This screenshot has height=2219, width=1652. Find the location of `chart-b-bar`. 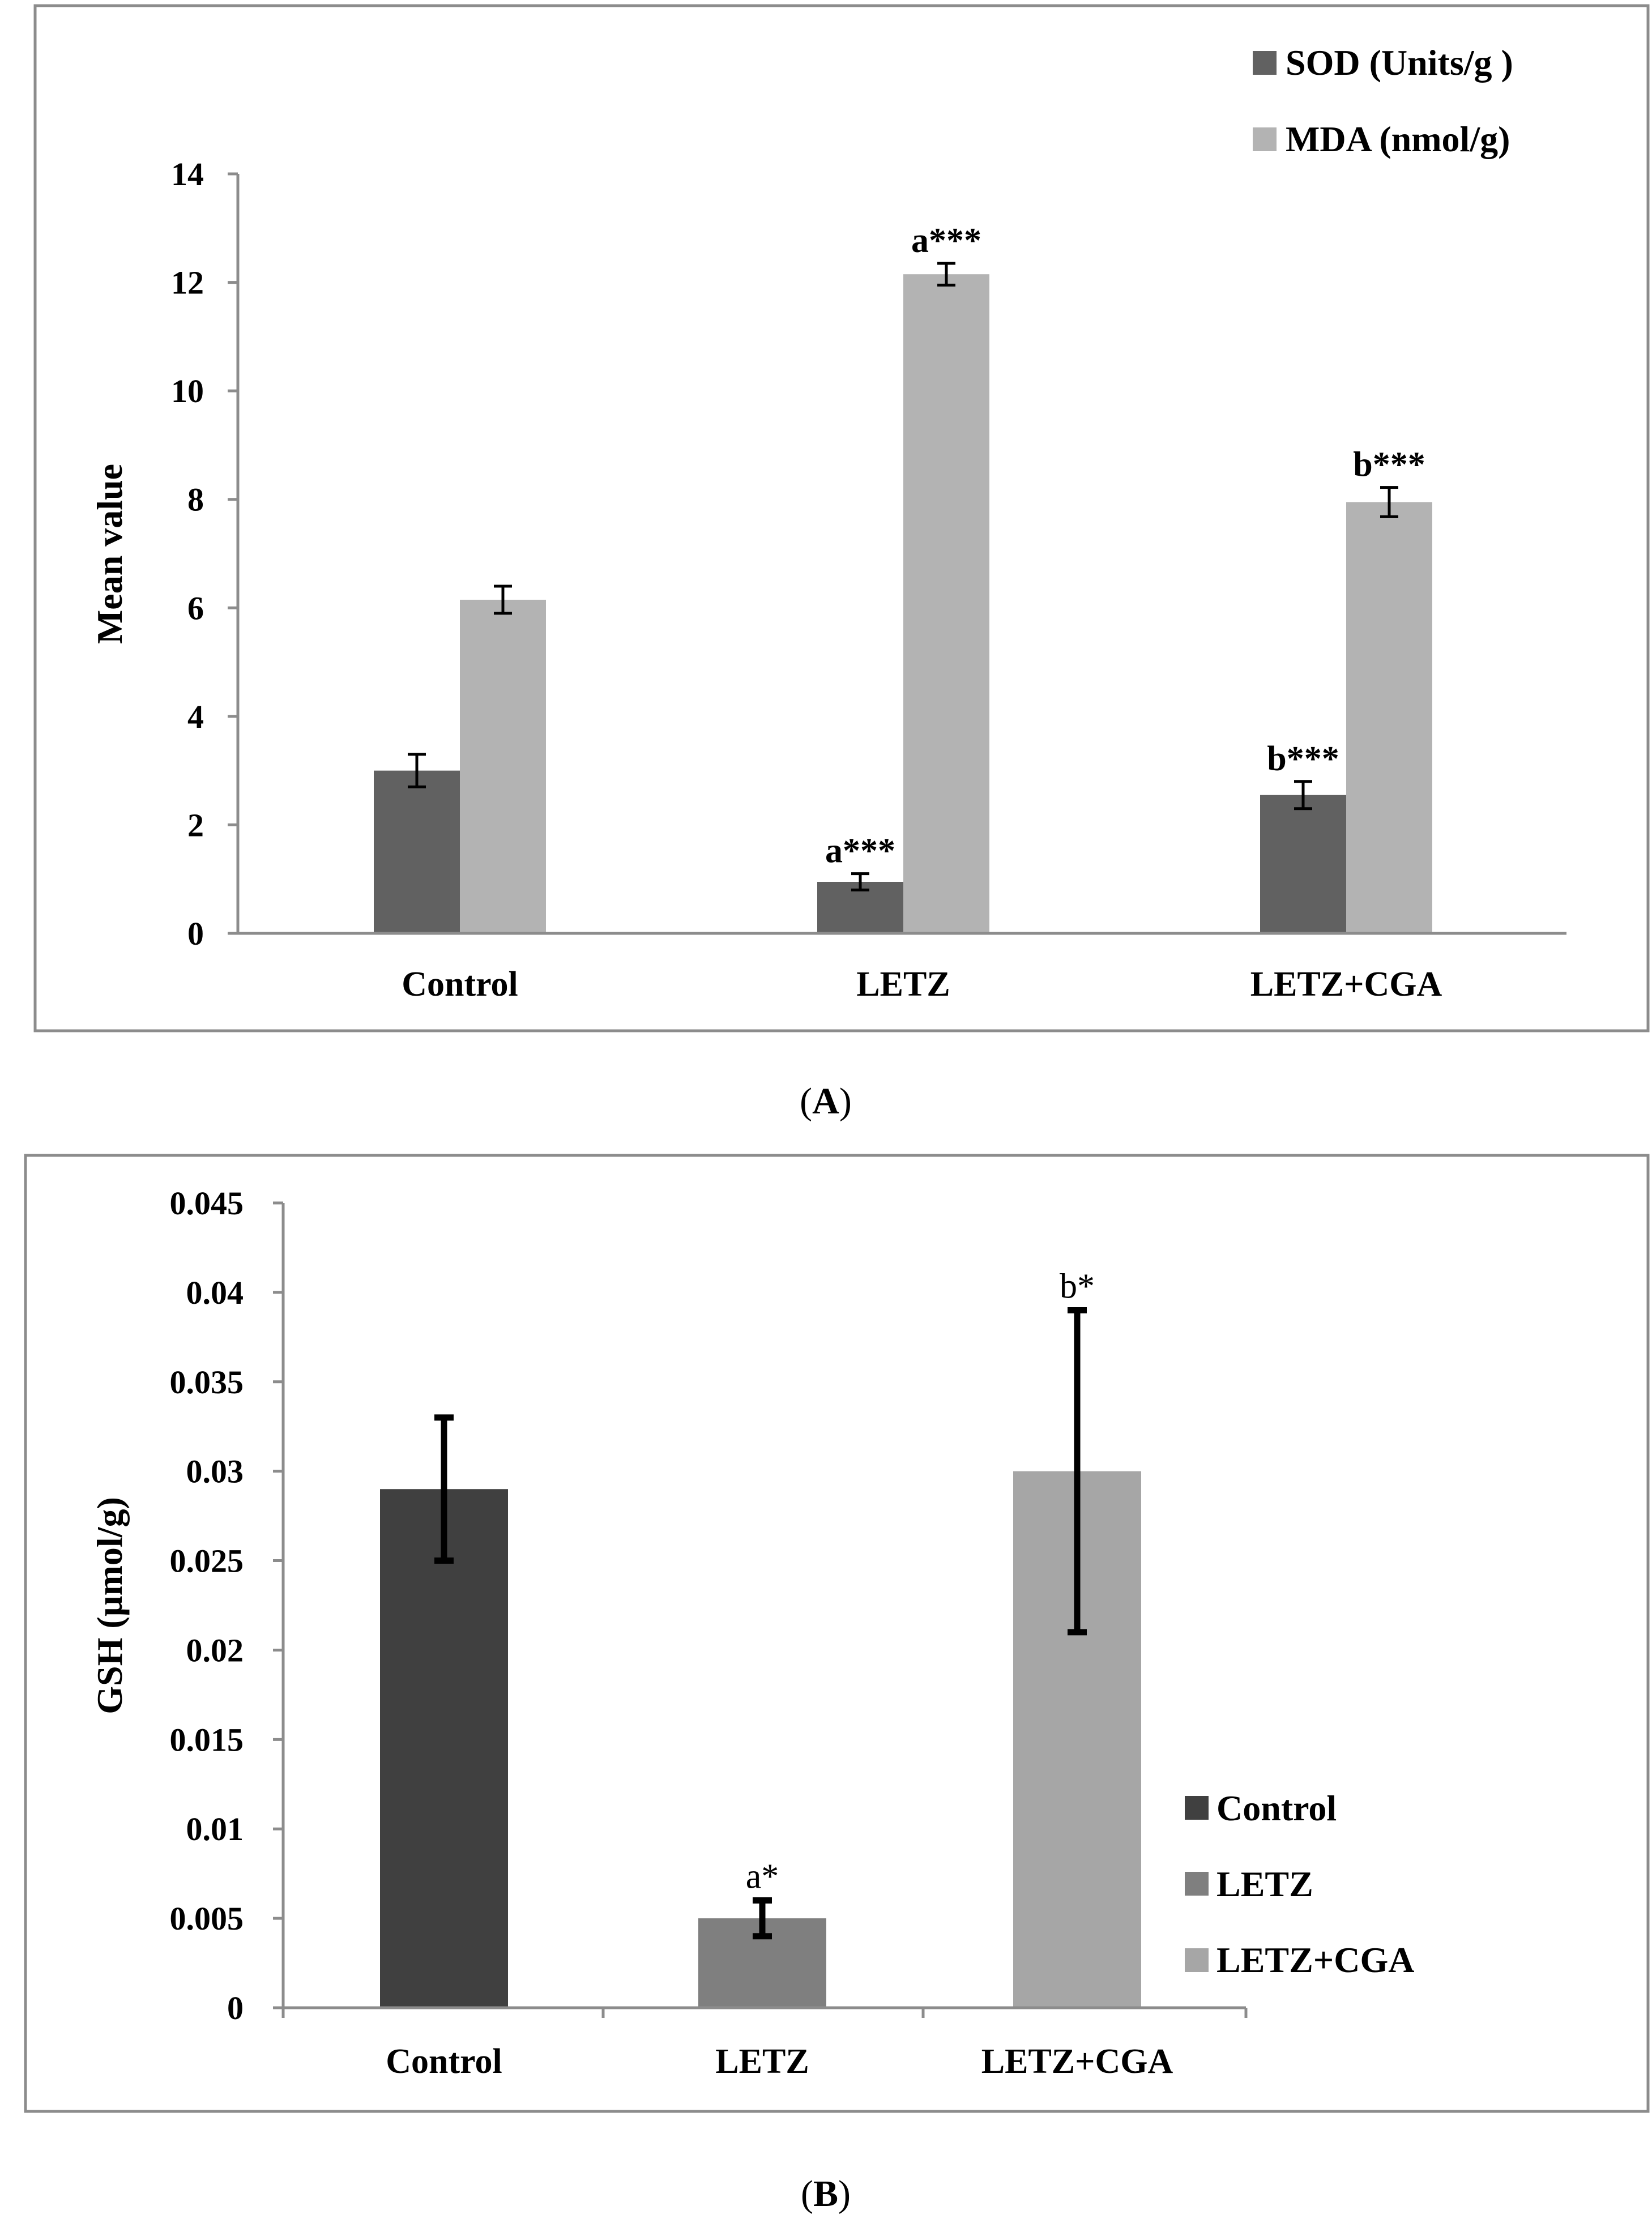

chart-b-bar is located at coordinates (444, 1748).